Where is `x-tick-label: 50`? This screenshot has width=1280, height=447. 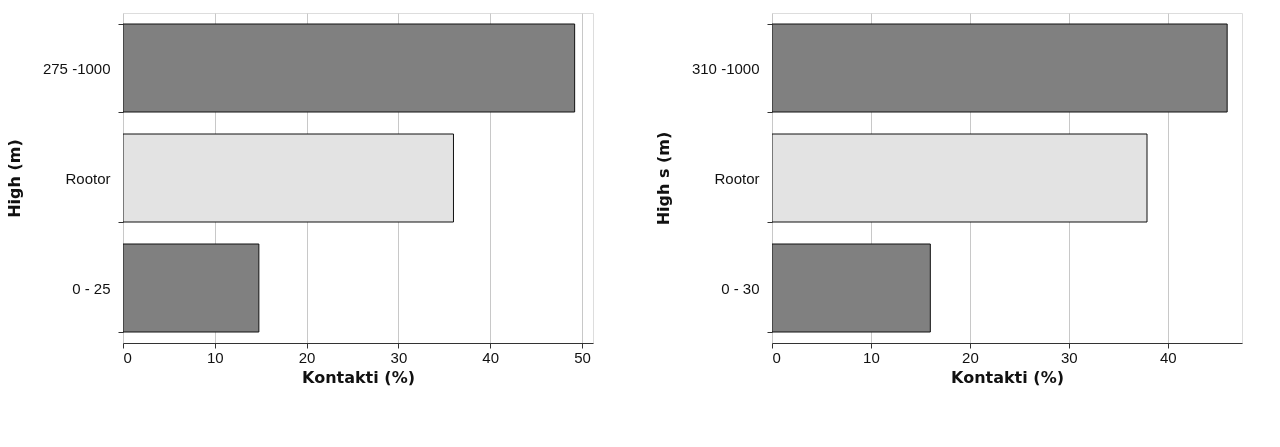
x-tick-label: 50 is located at coordinates (582, 357).